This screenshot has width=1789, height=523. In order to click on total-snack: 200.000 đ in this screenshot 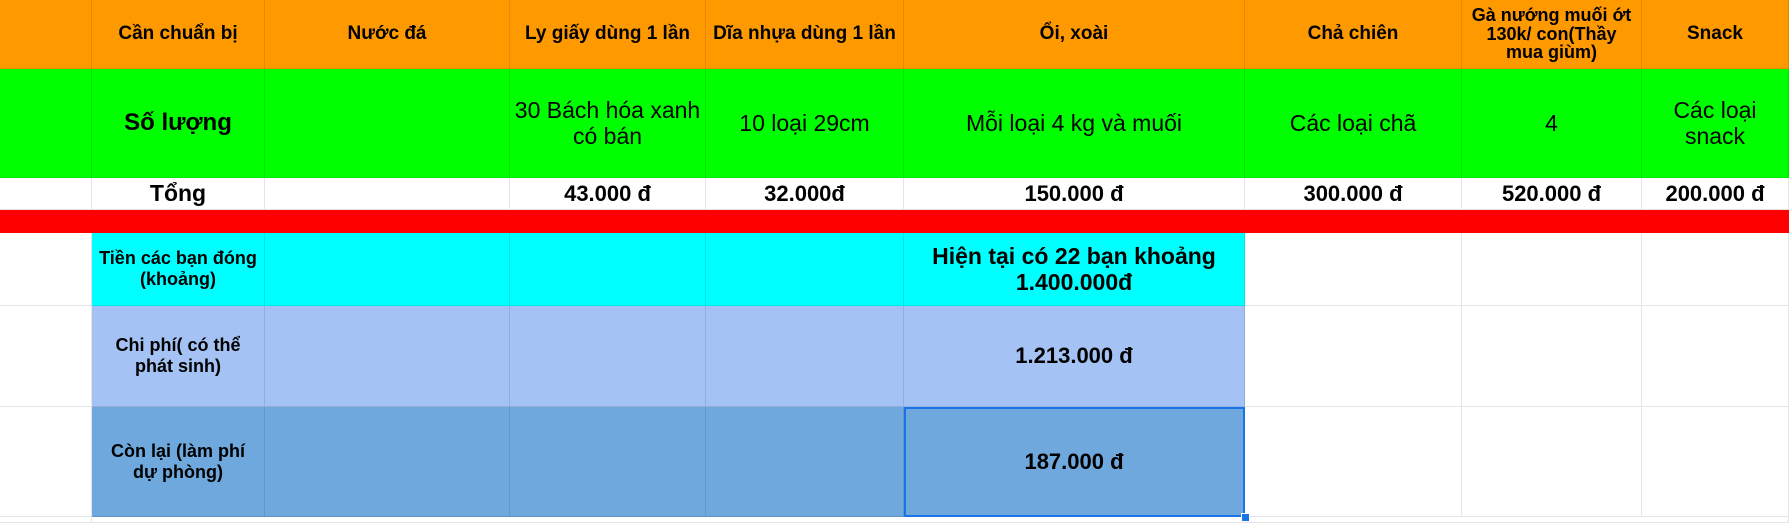, I will do `click(1715, 194)`.